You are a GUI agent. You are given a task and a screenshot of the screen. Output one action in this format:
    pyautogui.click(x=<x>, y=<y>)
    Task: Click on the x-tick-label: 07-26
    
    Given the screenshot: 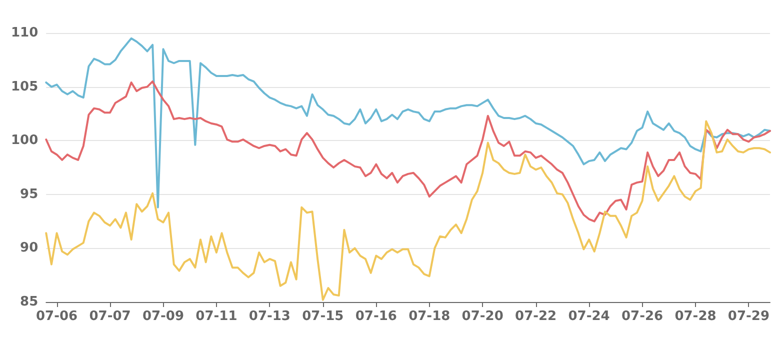 What is the action you would take?
    pyautogui.click(x=642, y=316)
    